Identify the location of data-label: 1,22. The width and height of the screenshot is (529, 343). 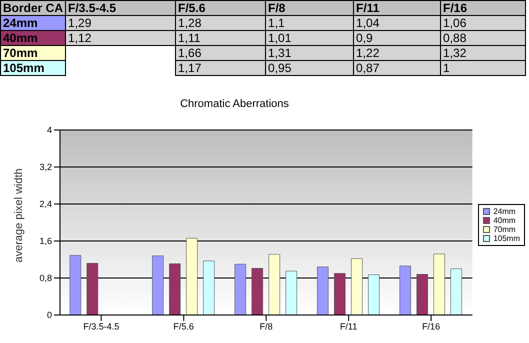
(397, 53).